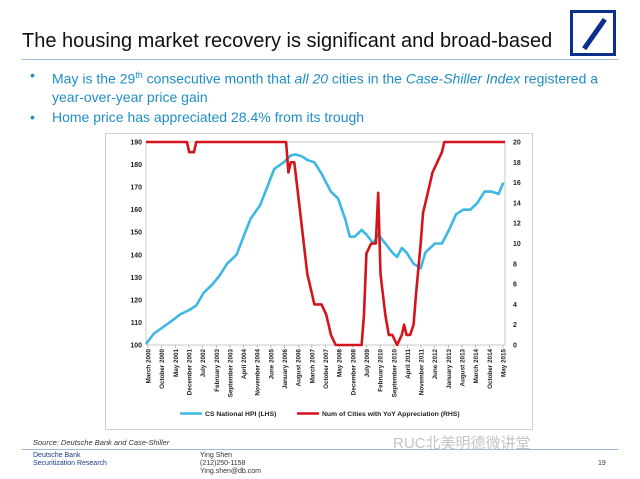 This screenshot has width=640, height=479. What do you see at coordinates (176, 363) in the screenshot?
I see `x-axis-tick-label: May 2001` at bounding box center [176, 363].